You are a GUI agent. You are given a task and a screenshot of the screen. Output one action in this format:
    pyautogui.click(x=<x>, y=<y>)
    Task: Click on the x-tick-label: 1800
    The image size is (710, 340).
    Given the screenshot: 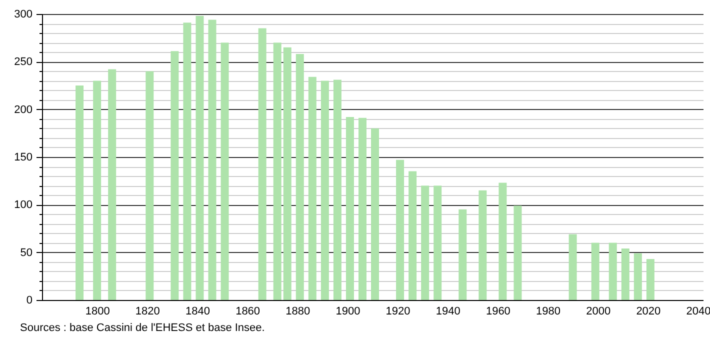 What is the action you would take?
    pyautogui.click(x=97, y=312)
    